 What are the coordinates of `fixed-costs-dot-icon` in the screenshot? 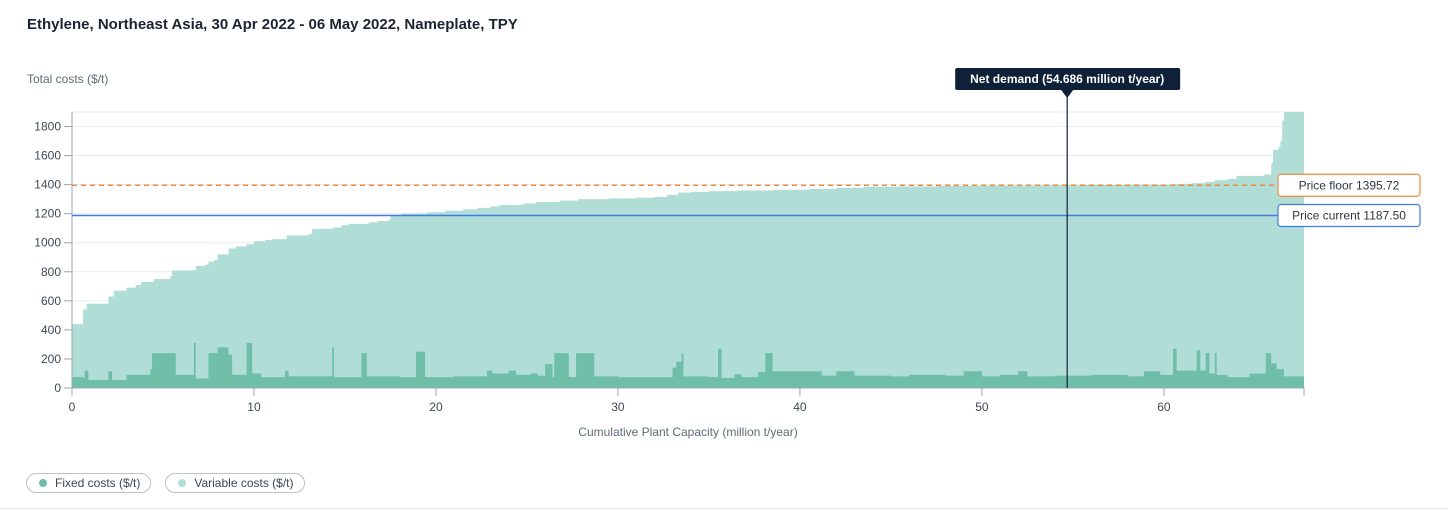 It's located at (43, 483).